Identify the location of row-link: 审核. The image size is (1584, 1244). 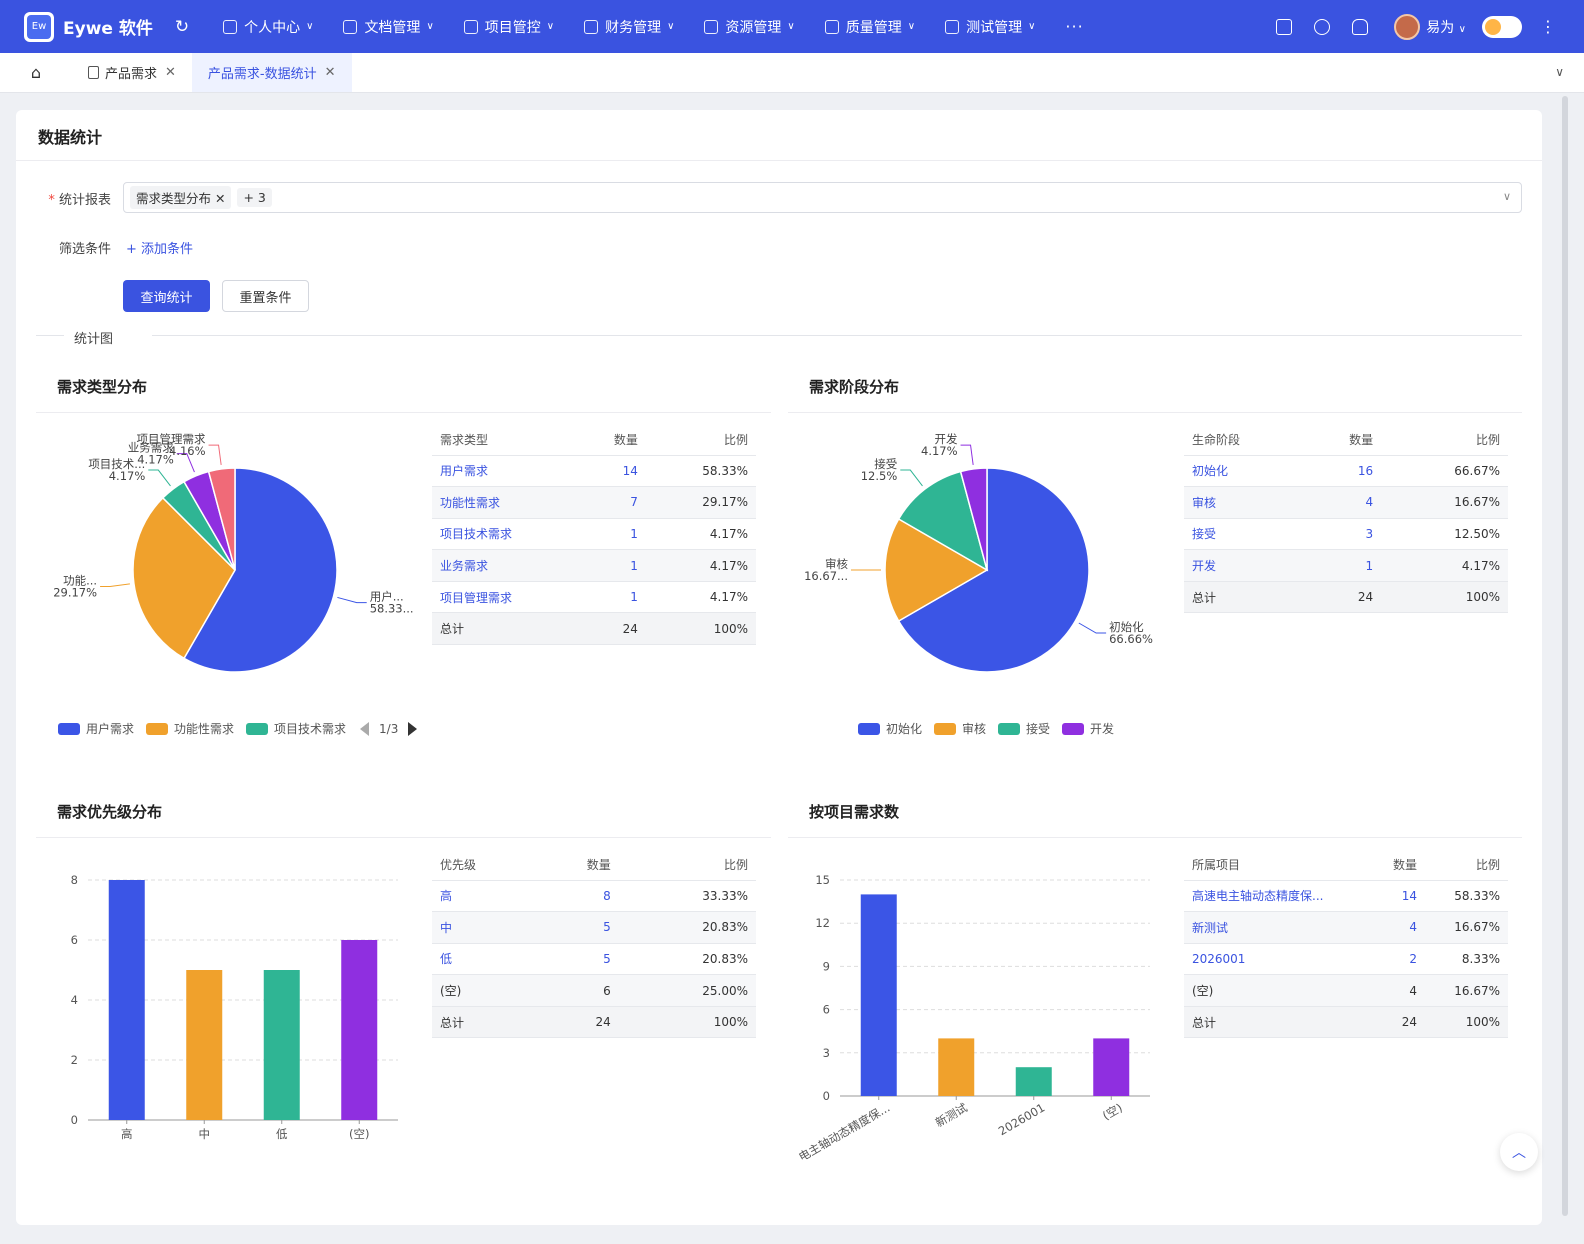
(1241, 502).